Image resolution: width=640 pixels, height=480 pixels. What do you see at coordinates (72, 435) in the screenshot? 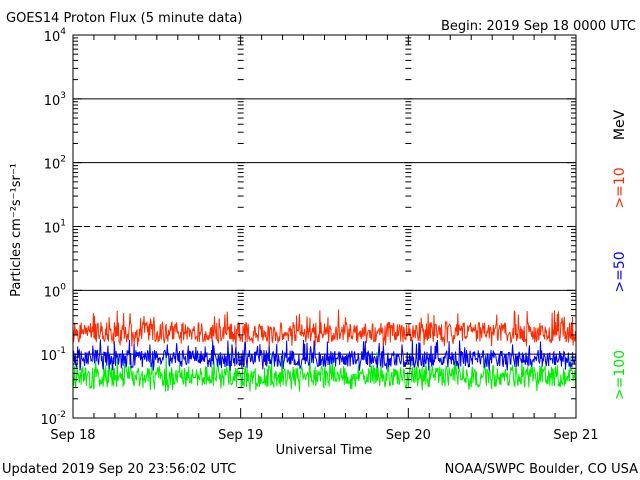
I see `x-tick-label-0: Sep 18` at bounding box center [72, 435].